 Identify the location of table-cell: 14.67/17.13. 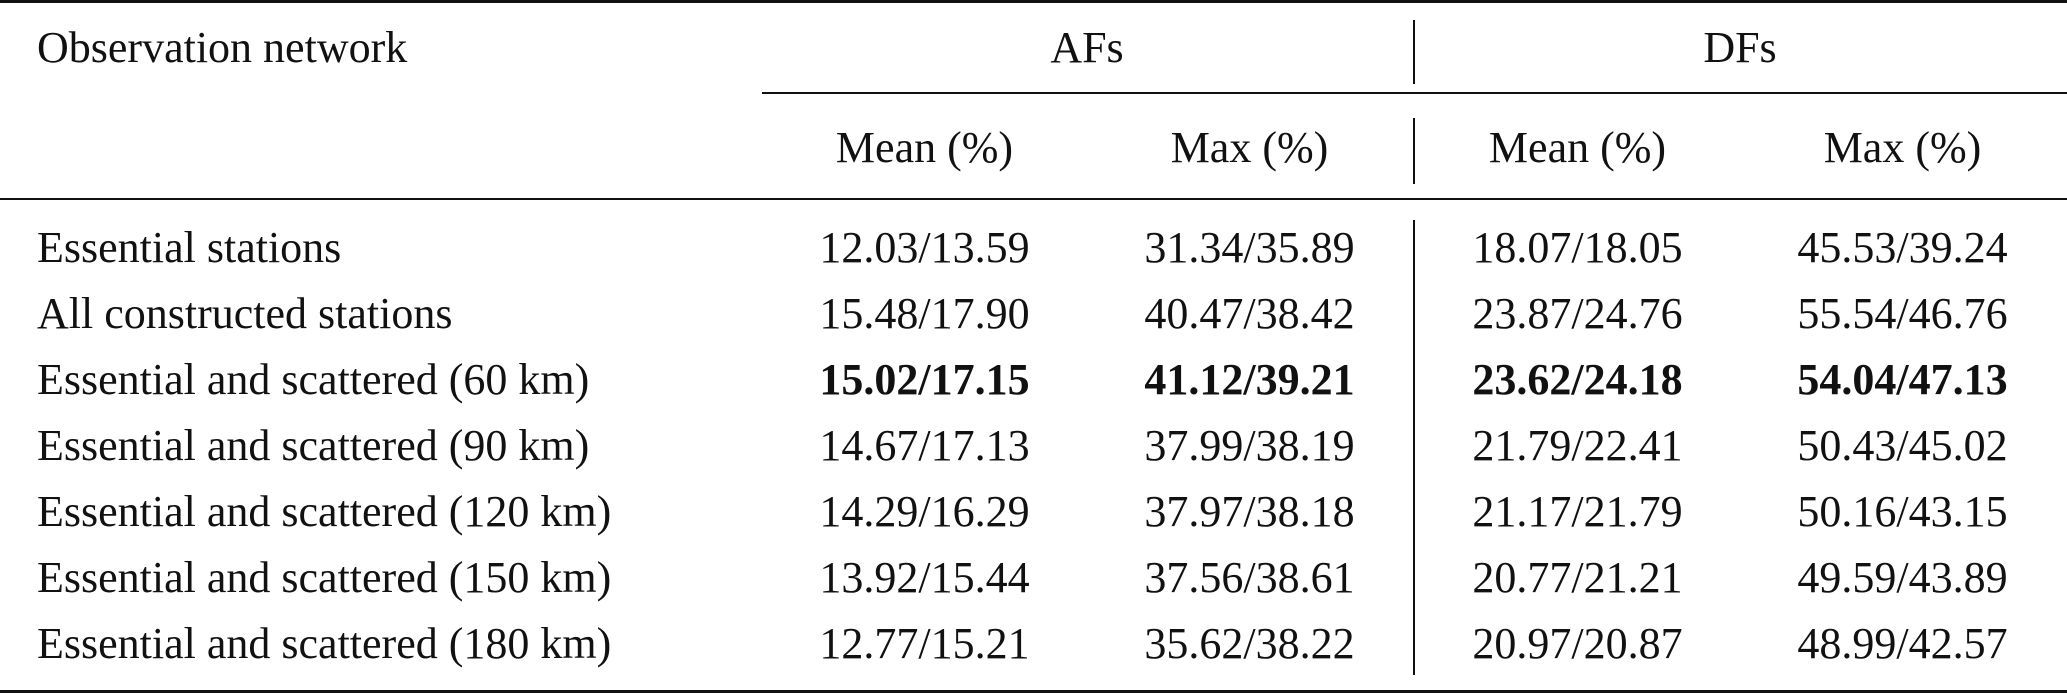
(924, 445).